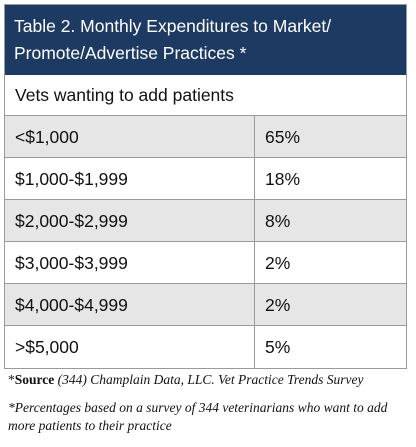 This screenshot has width=416, height=447. I want to click on table-subheader: Vets wanting to add patients, so click(205, 95).